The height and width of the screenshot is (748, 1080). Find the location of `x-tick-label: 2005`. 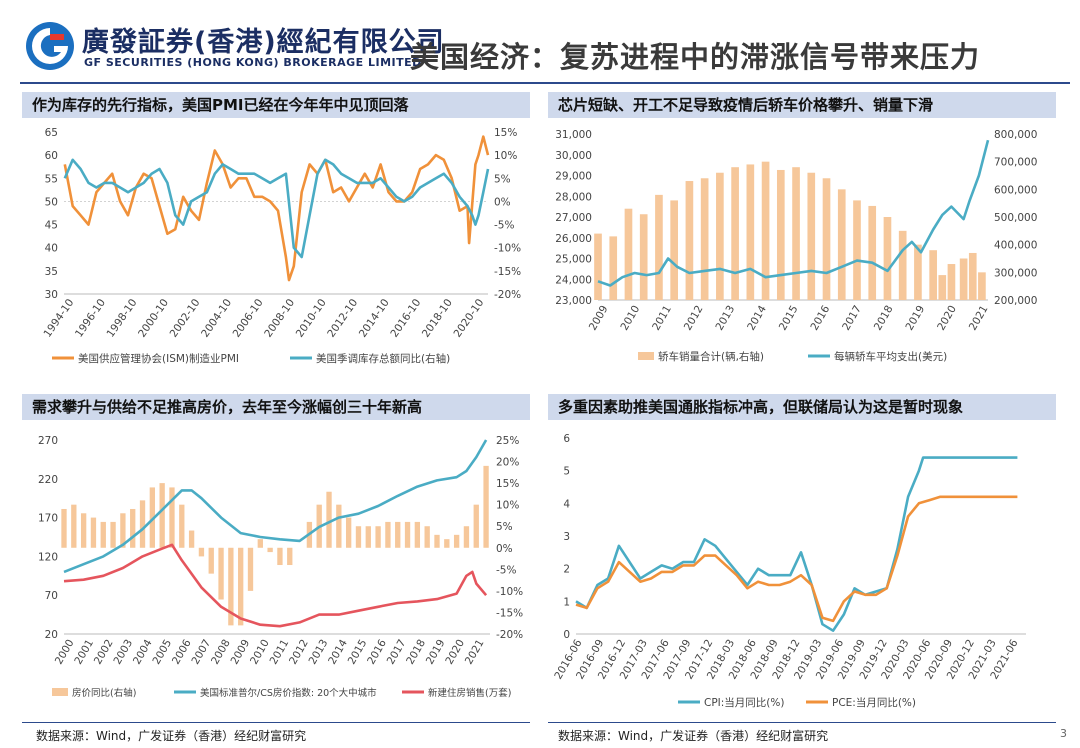

x-tick-label: 2005 is located at coordinates (162, 652).